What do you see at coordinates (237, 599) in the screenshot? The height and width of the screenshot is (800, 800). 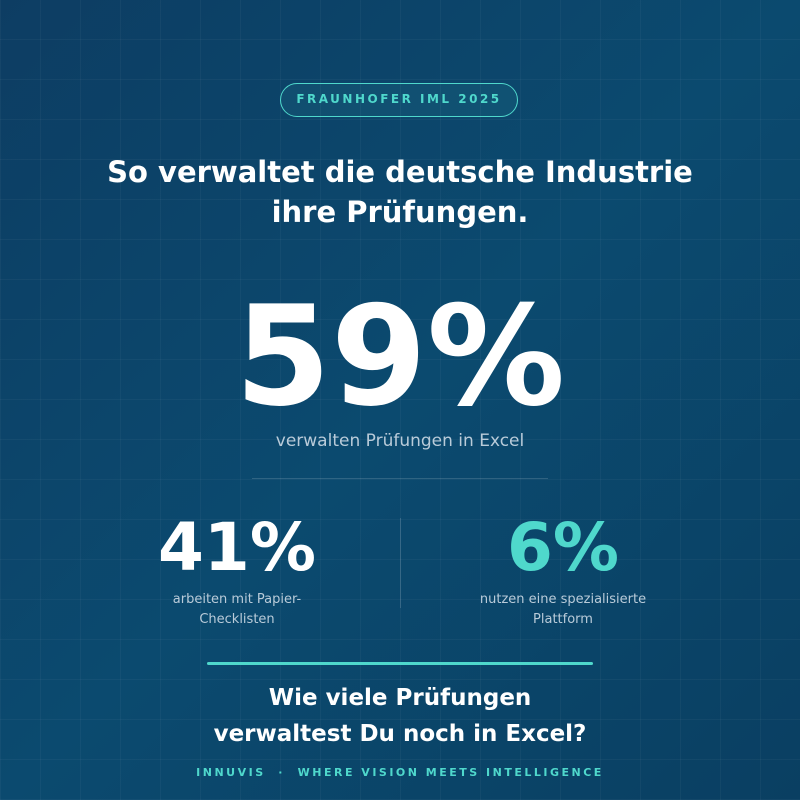 I see `caption-line: arbeiten mit Papier-` at bounding box center [237, 599].